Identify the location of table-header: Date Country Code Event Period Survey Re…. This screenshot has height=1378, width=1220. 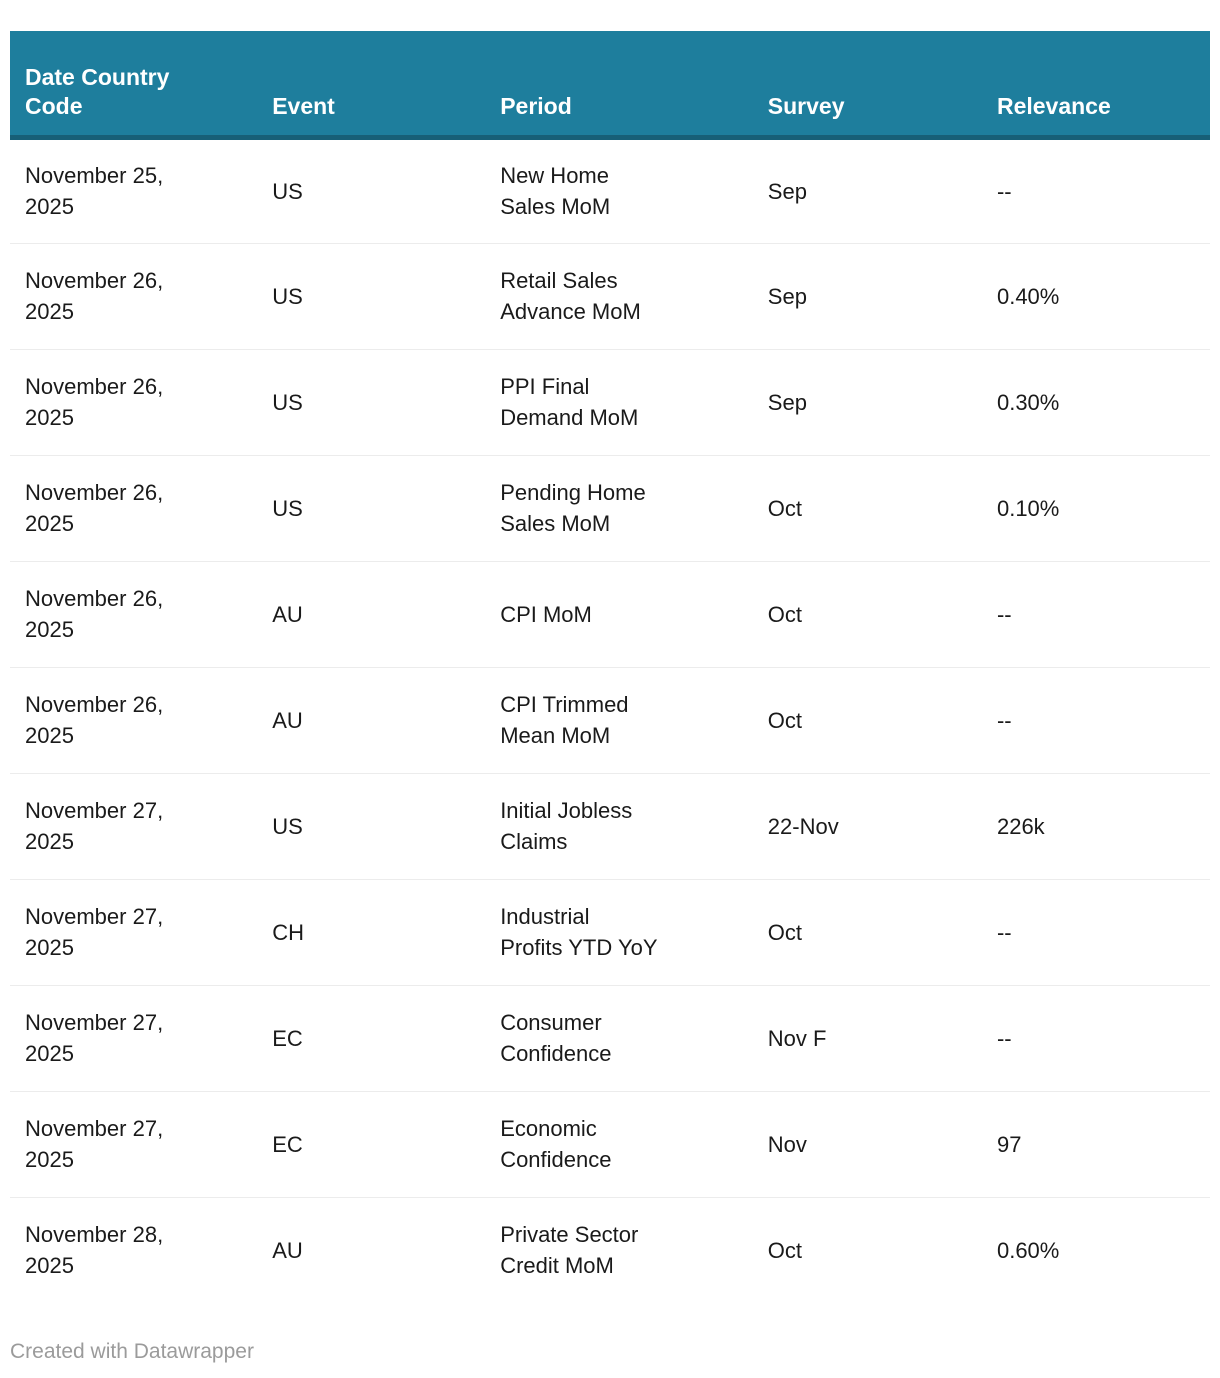
(610, 85).